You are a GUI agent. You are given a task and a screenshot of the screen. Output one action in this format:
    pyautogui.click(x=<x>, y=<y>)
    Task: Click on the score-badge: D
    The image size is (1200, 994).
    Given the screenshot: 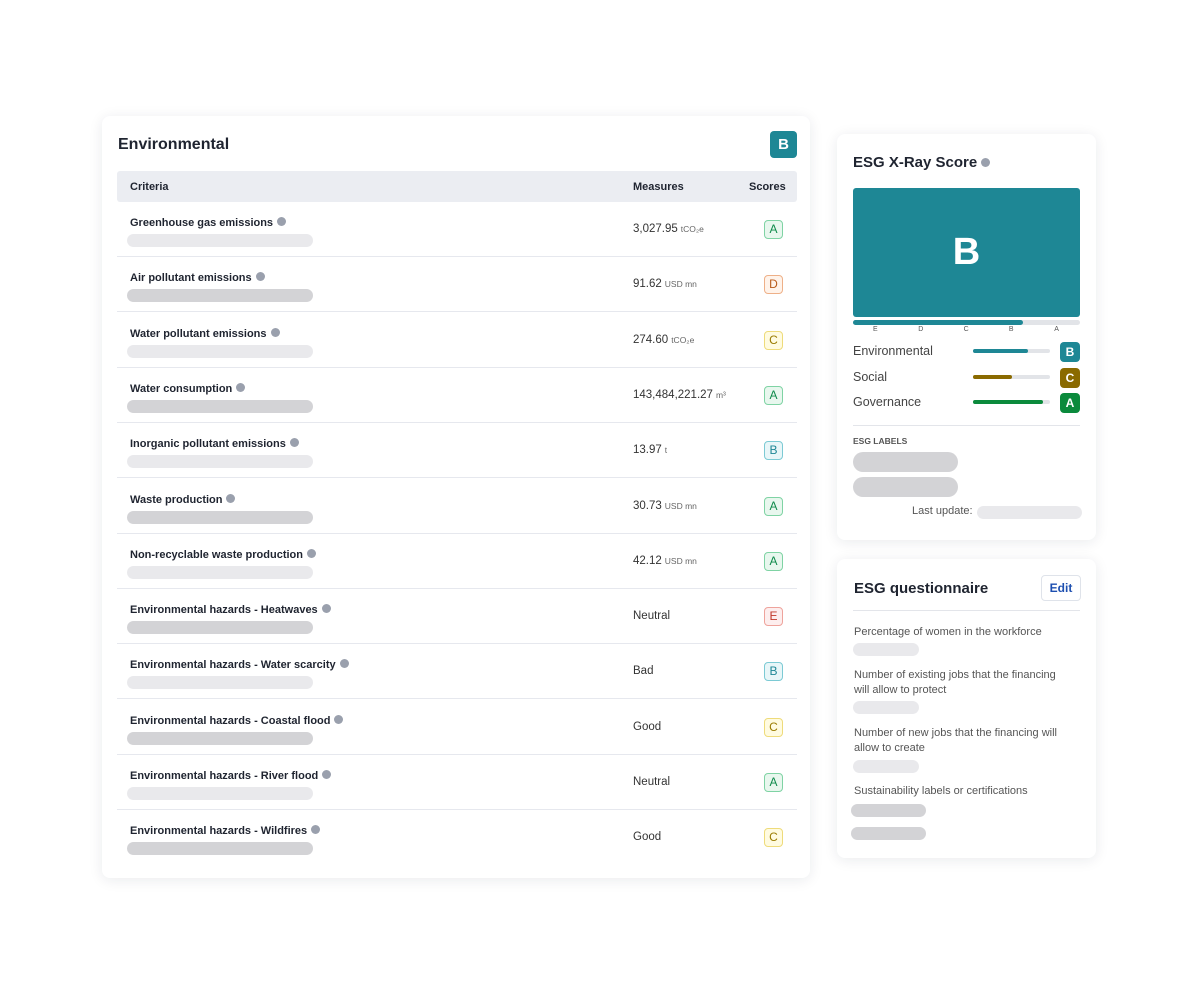 What is the action you would take?
    pyautogui.click(x=773, y=285)
    